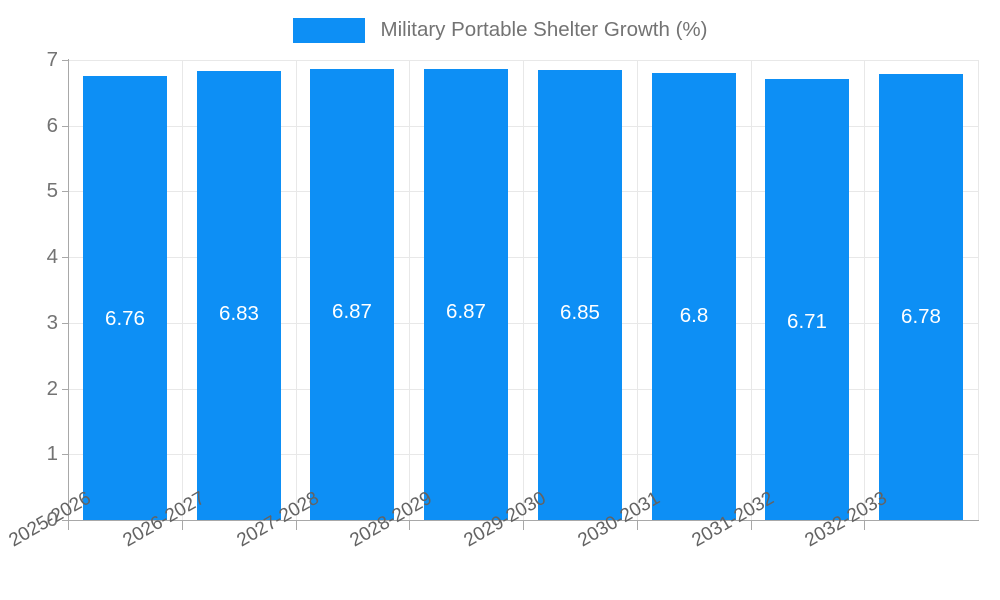 The image size is (1000, 600). What do you see at coordinates (239, 295) in the screenshot?
I see `bar: 6.83` at bounding box center [239, 295].